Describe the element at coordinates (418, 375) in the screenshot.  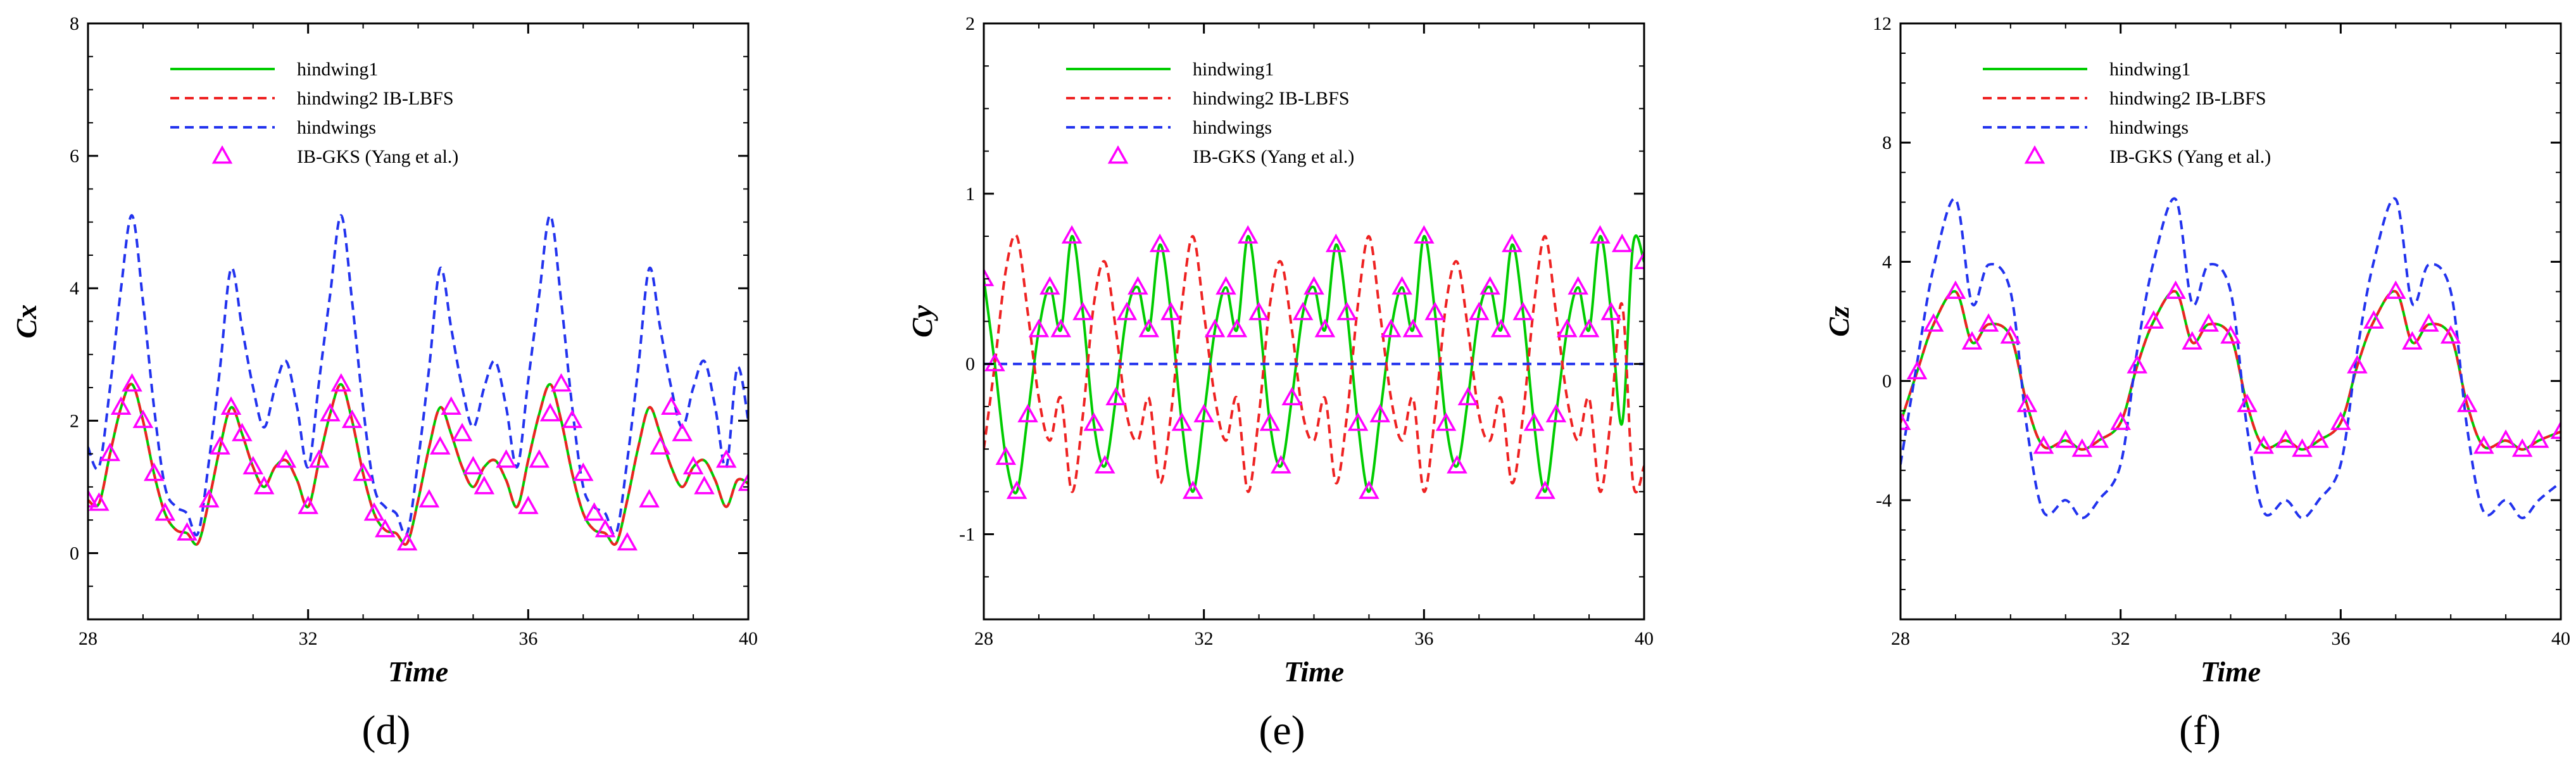
I see `series-line-hindwings` at that location.